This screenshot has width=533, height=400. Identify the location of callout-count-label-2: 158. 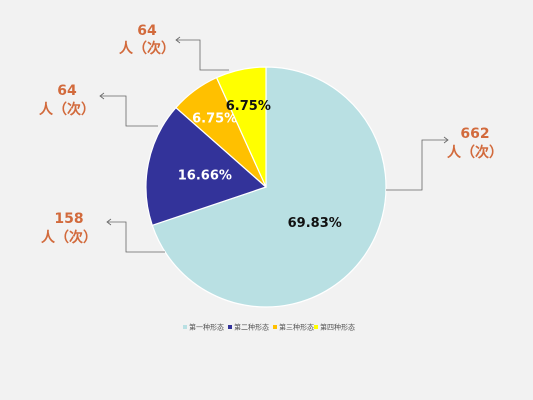
(68, 219).